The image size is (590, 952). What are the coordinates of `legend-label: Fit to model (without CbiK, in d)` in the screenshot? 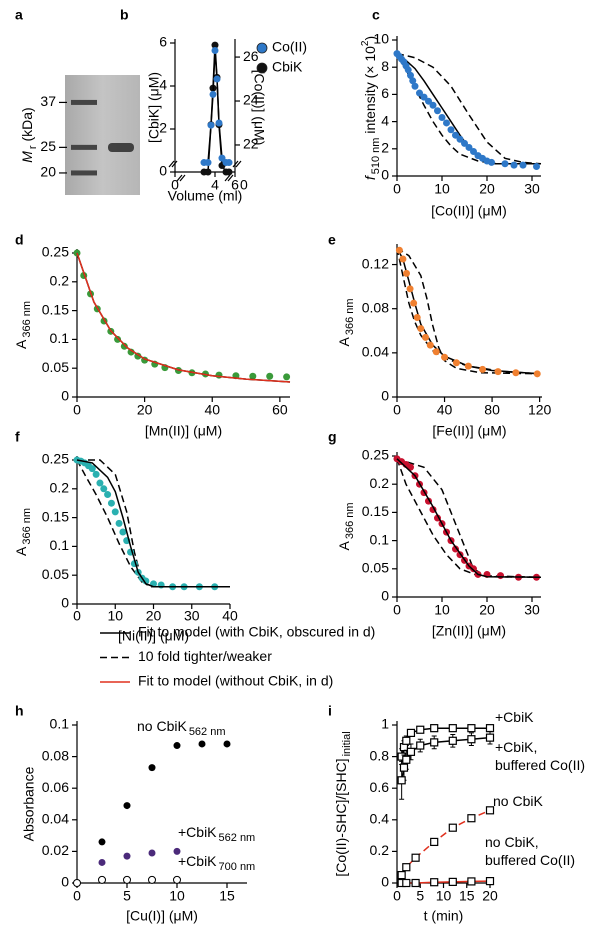 It's located at (235, 681).